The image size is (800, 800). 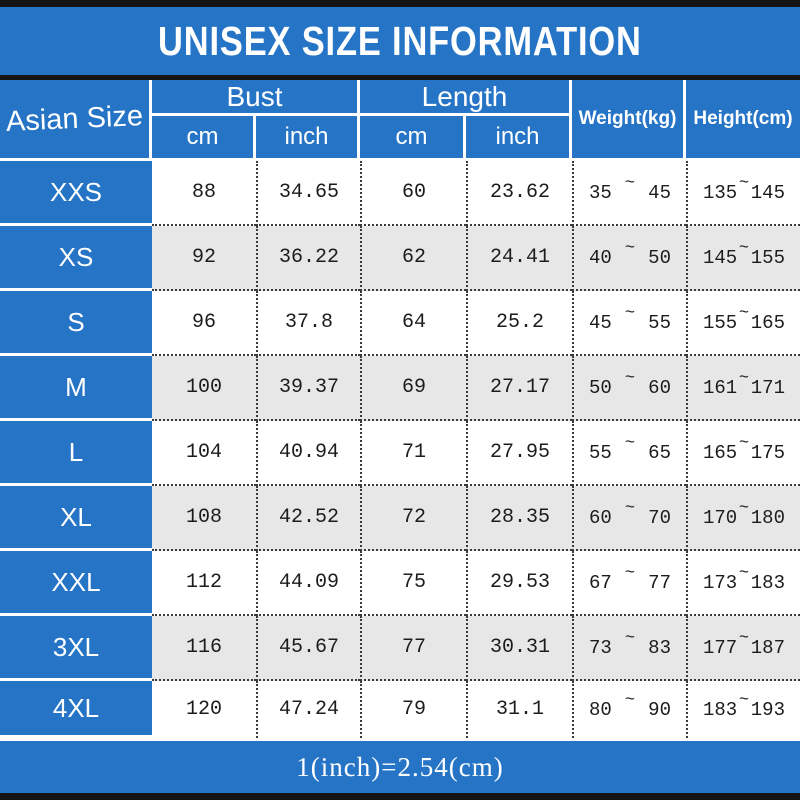 What do you see at coordinates (400, 583) in the screenshot?
I see `table-row: XXL 112 44.09 75 29.53 67 ~77 173 ~183` at bounding box center [400, 583].